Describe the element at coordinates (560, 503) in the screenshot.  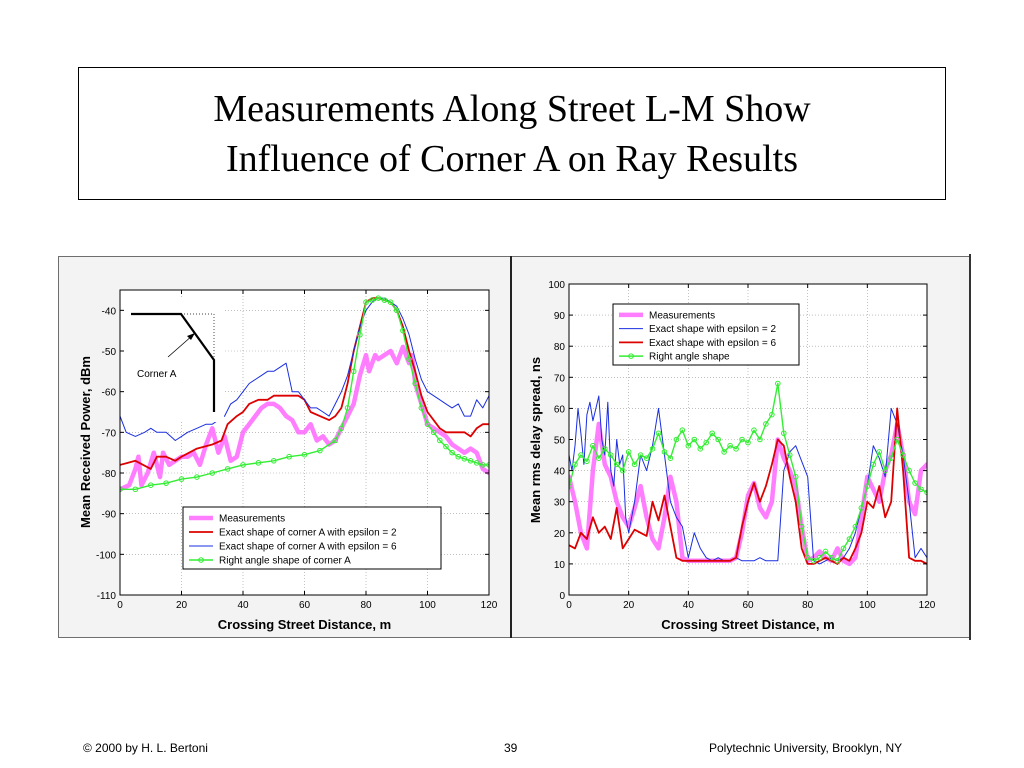
I see `y-tick-label: 30` at that location.